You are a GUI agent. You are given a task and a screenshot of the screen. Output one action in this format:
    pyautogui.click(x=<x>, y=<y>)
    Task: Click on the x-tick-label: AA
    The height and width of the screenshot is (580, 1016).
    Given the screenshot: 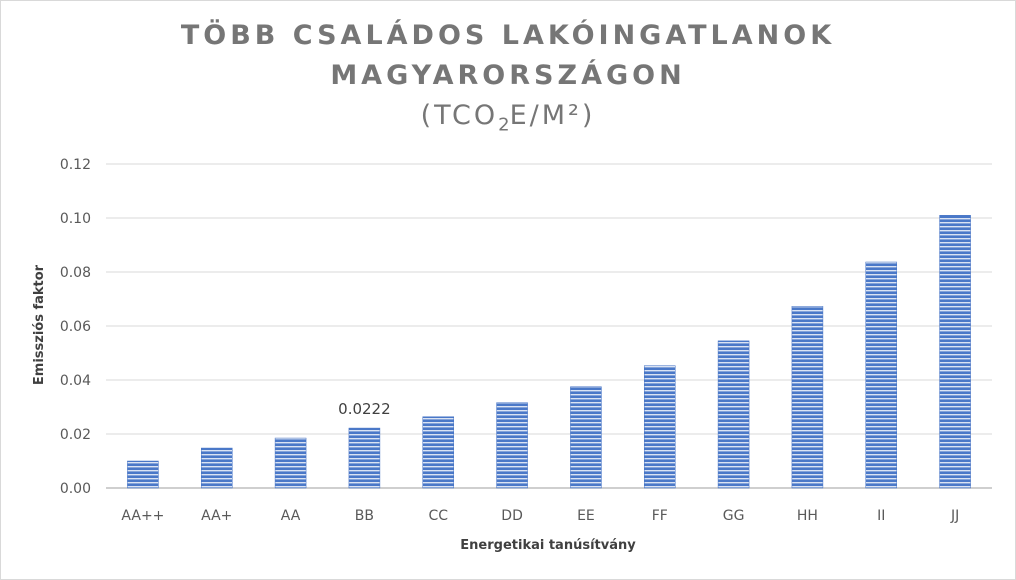 What is the action you would take?
    pyautogui.click(x=291, y=516)
    